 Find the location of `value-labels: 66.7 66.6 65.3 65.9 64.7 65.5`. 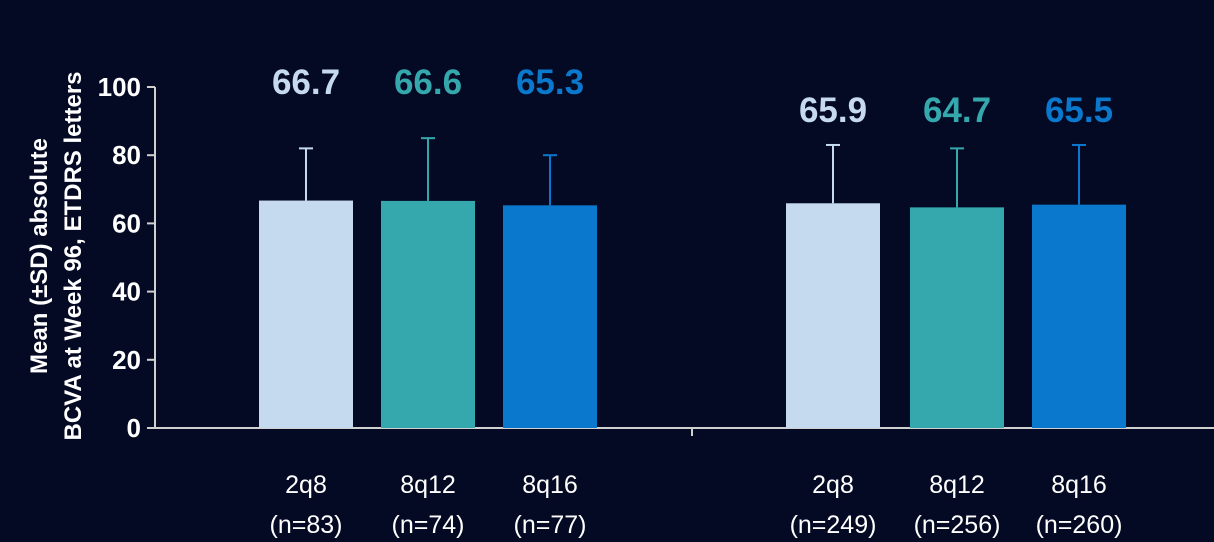

value-labels: 66.7 66.6 65.3 65.9 64.7 65.5 is located at coordinates (692, 96).